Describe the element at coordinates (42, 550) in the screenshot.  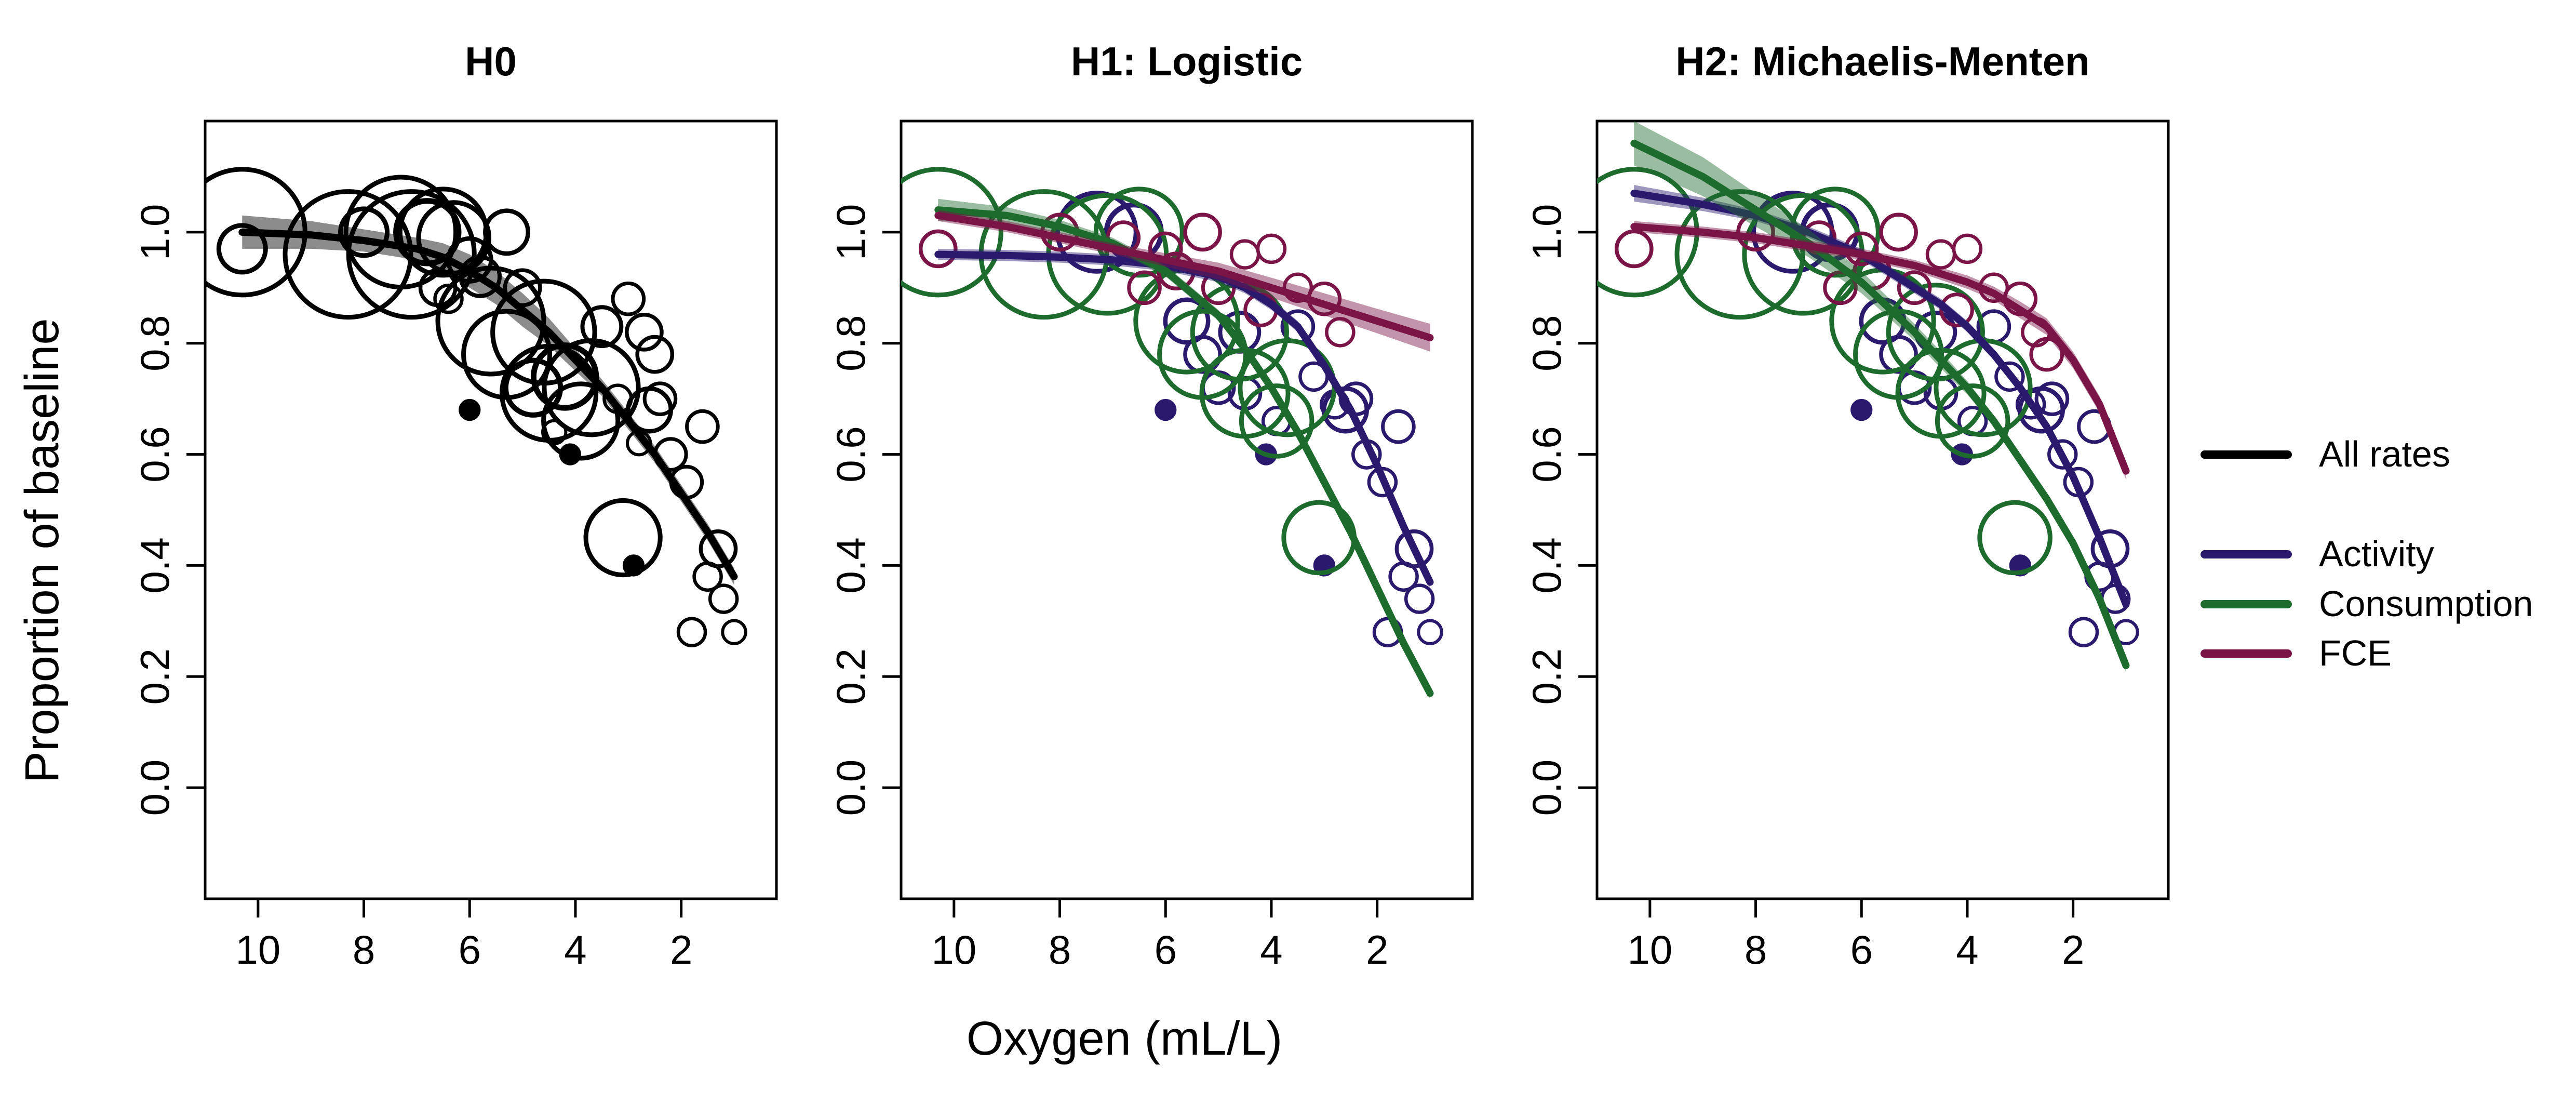
I see `y-axis-title: Proportion of baseline` at that location.